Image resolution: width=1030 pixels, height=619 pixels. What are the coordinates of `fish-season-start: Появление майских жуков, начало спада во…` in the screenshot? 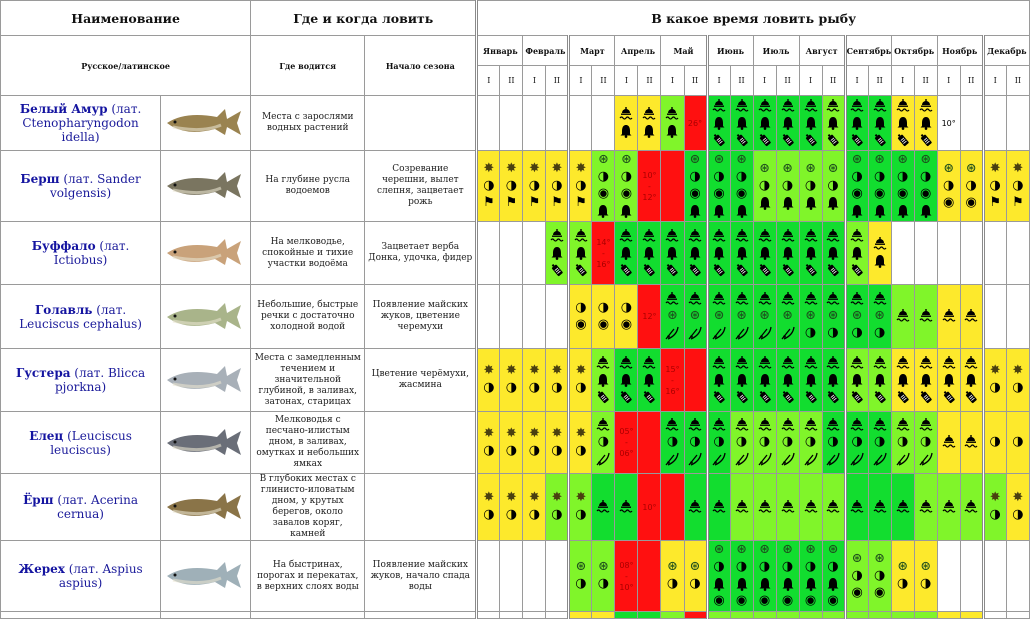 It's located at (421, 576).